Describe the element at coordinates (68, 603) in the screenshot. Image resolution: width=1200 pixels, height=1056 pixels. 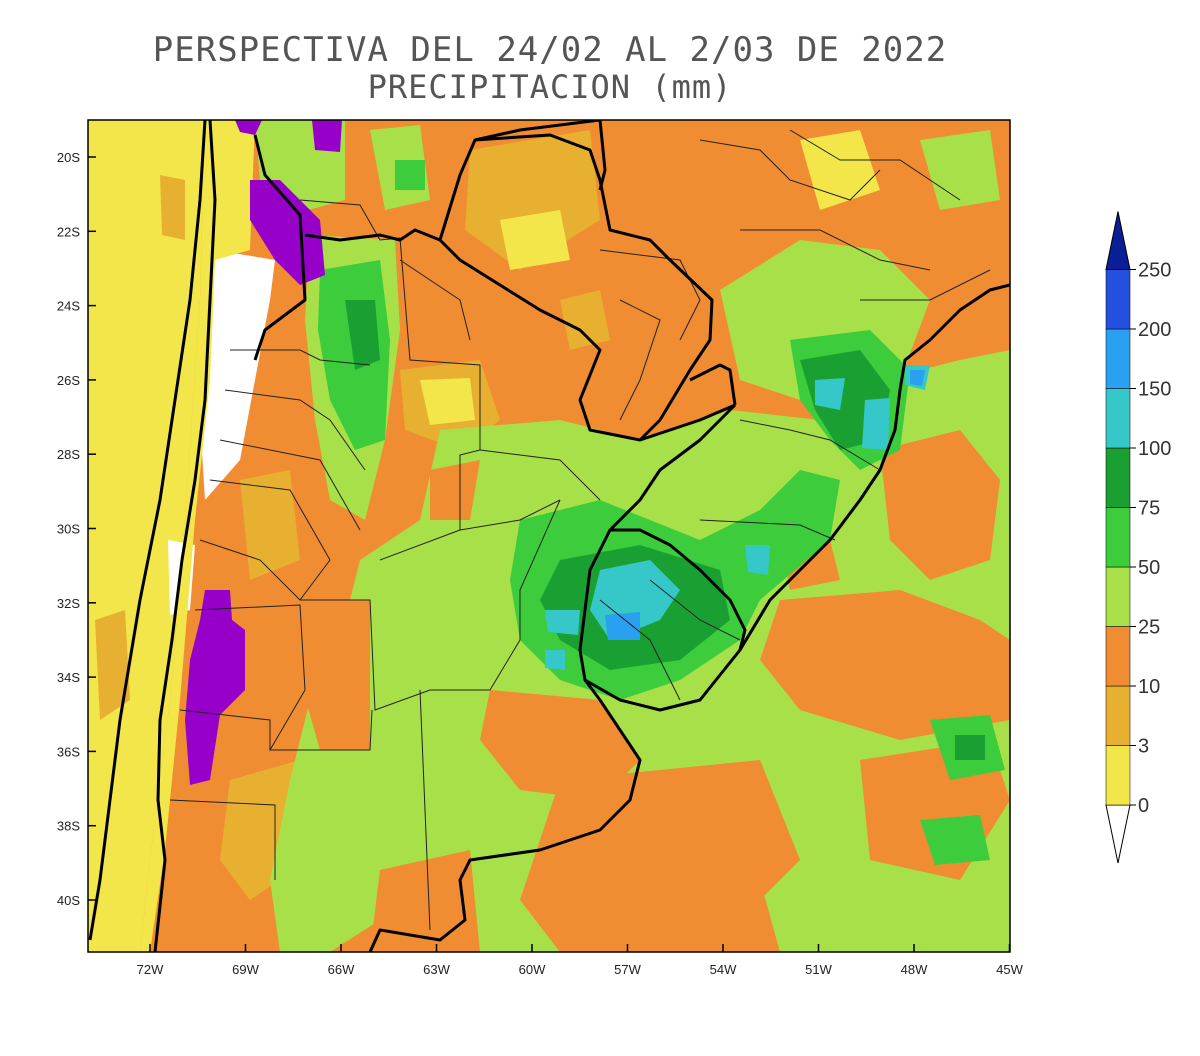
I see `lat-tick-label: 32S` at that location.